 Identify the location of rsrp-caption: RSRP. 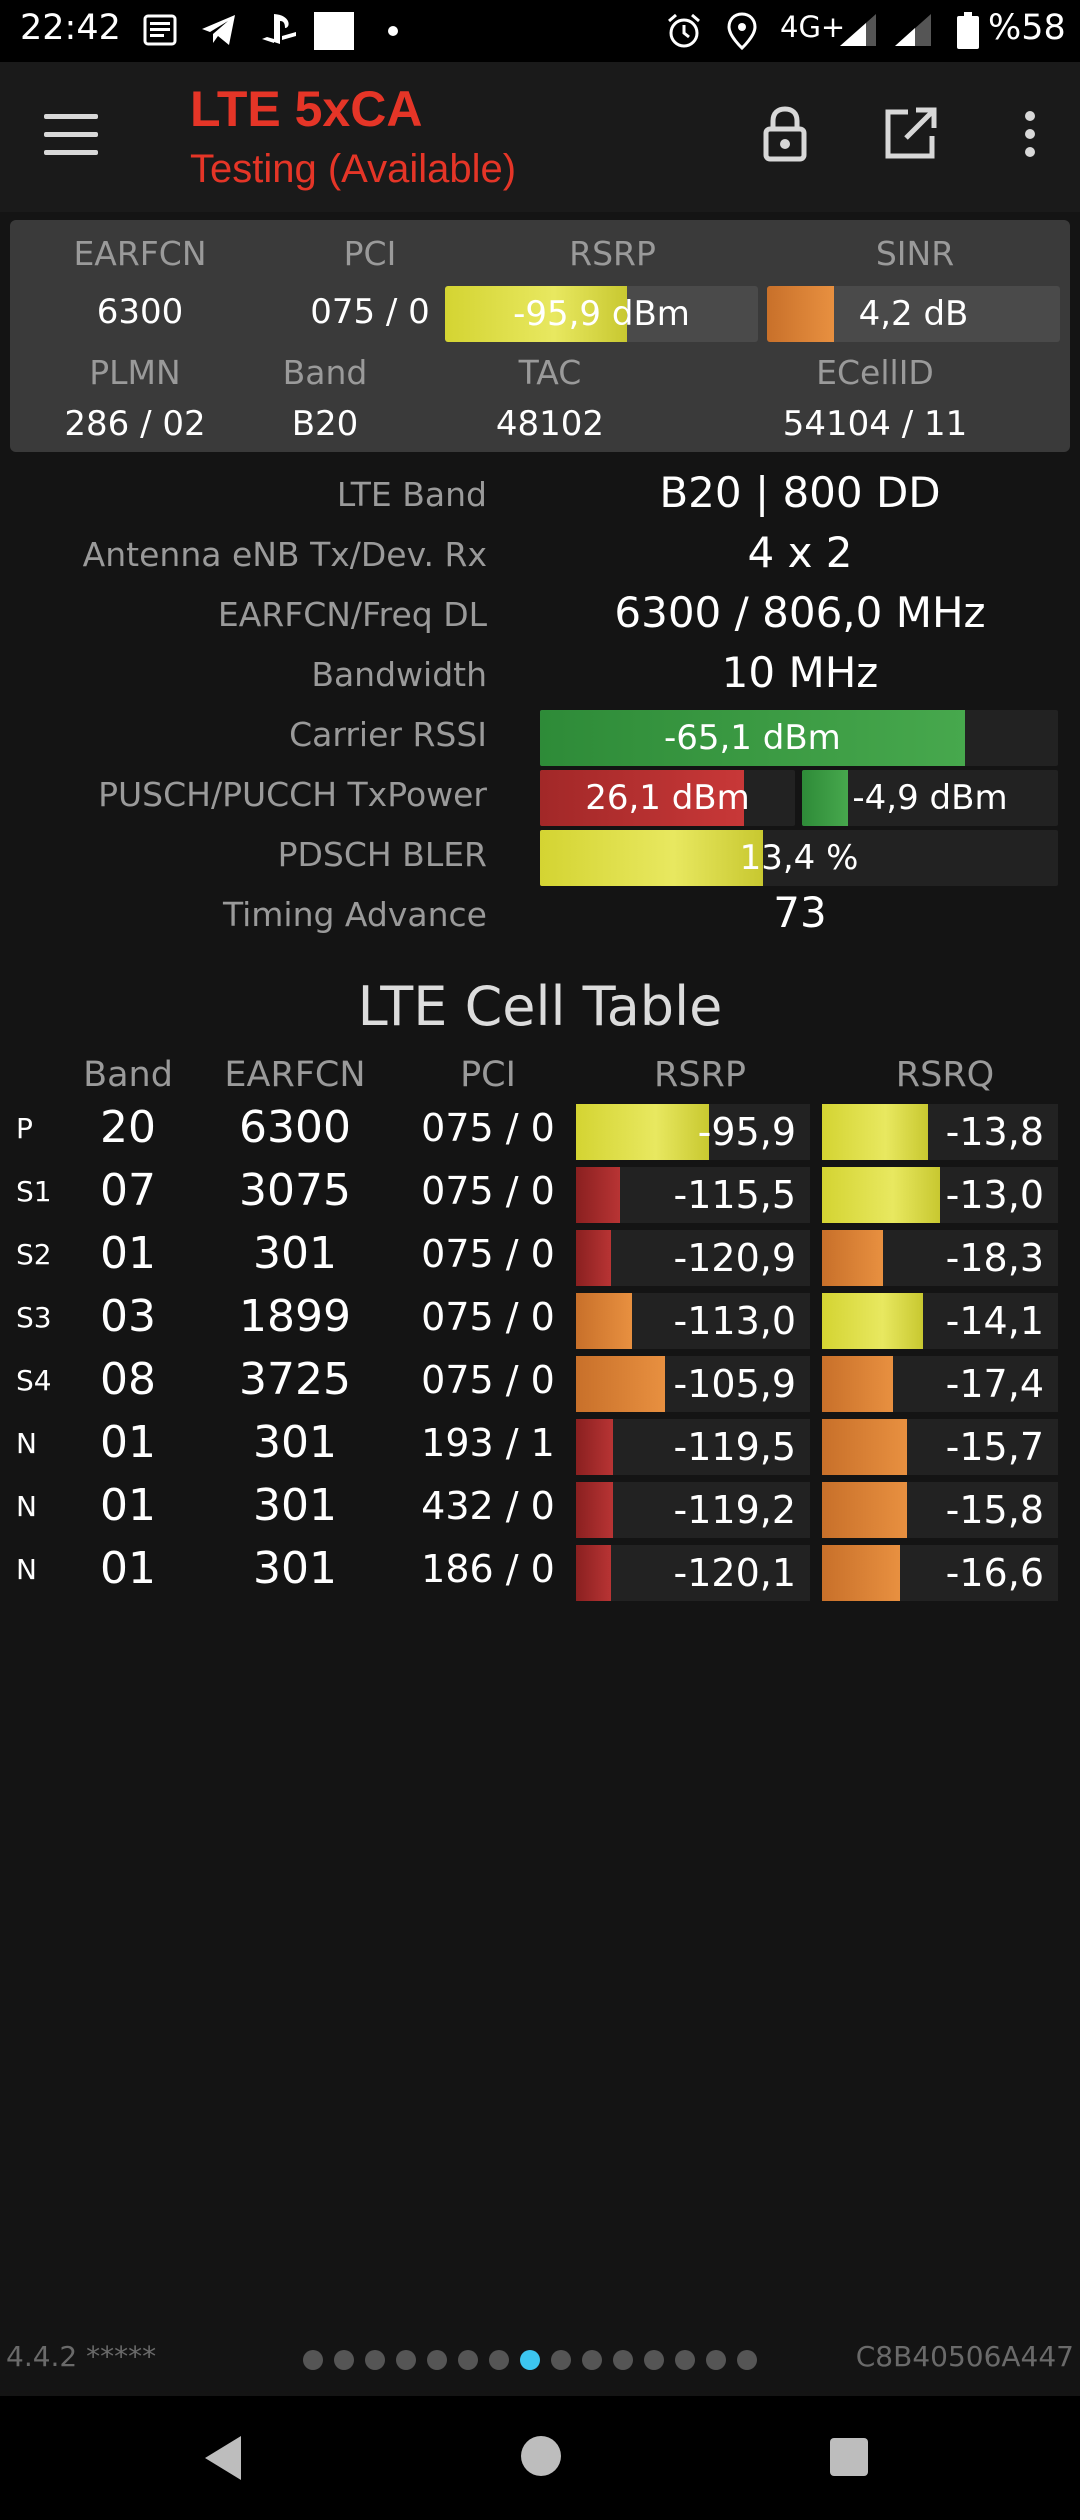
(612, 253).